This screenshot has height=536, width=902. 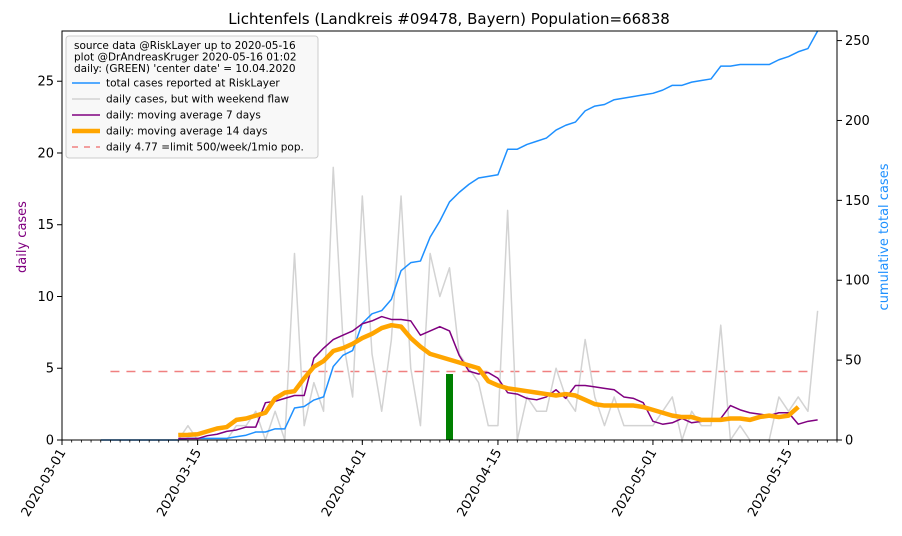 I want to click on y-right-tick-label: 0, so click(x=849, y=441).